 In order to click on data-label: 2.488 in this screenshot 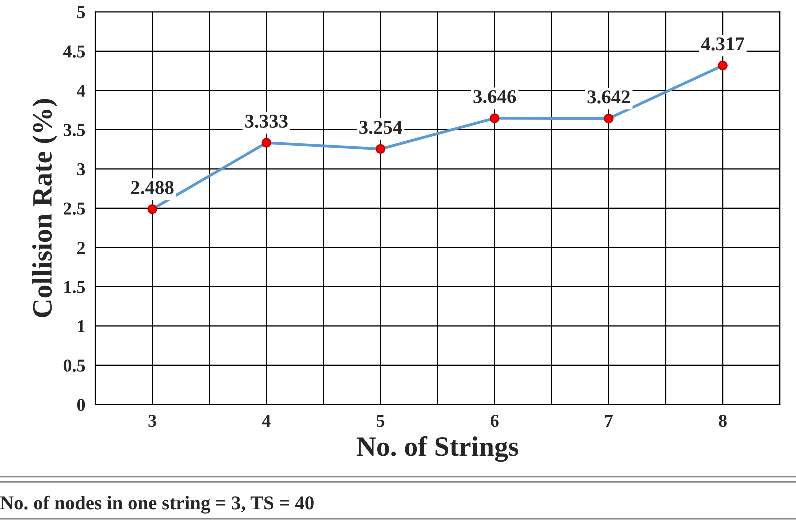, I will do `click(153, 187)`.